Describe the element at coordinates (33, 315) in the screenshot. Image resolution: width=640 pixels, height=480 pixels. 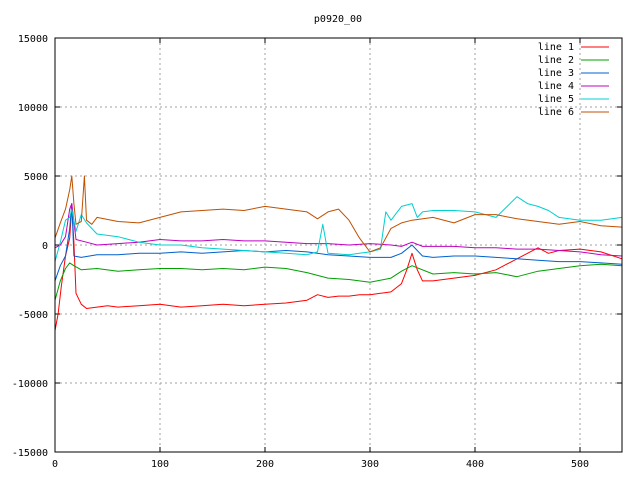
I see `y-tick-label: -5000` at that location.